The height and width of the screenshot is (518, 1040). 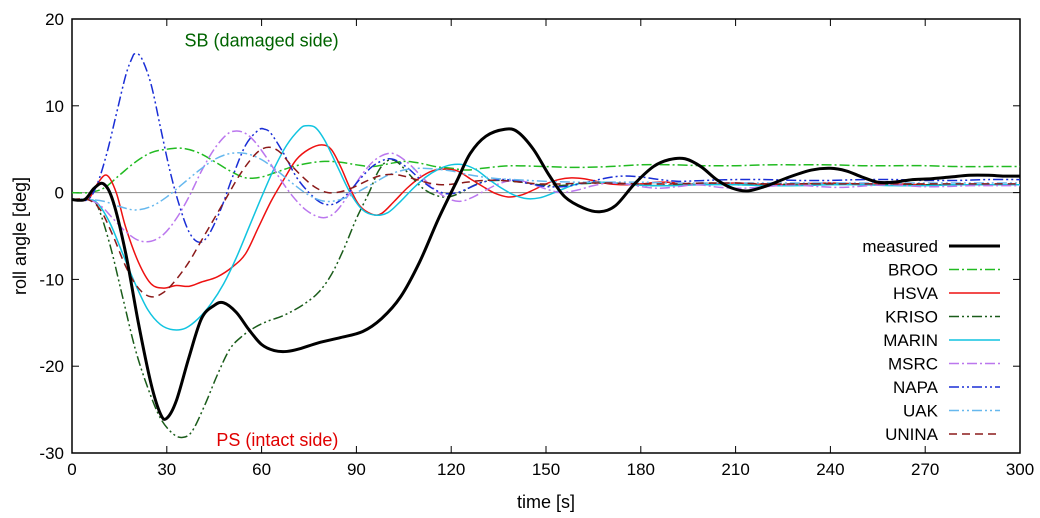 I want to click on legend-label-measured: measured, so click(x=900, y=246).